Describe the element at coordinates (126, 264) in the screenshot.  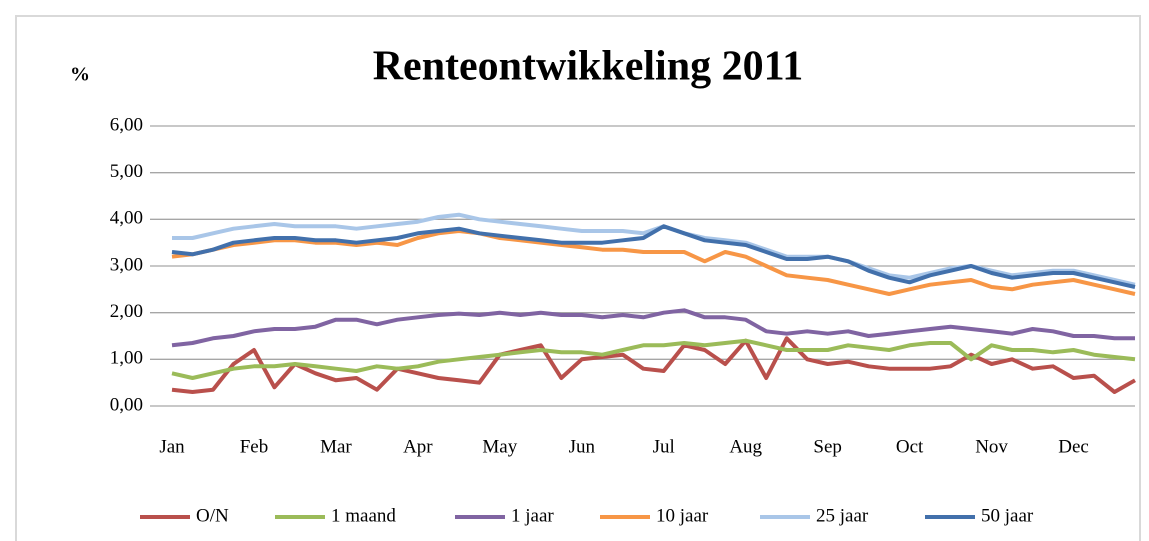
I see `y-tick-label: 3,00` at that location.